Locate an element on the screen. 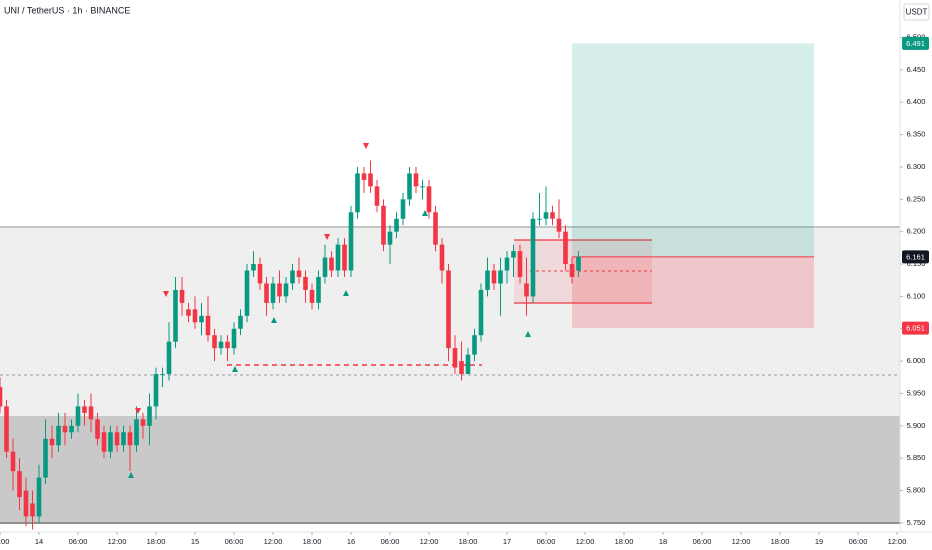 This screenshot has height=550, width=932. unit-box is located at coordinates (916, 12).